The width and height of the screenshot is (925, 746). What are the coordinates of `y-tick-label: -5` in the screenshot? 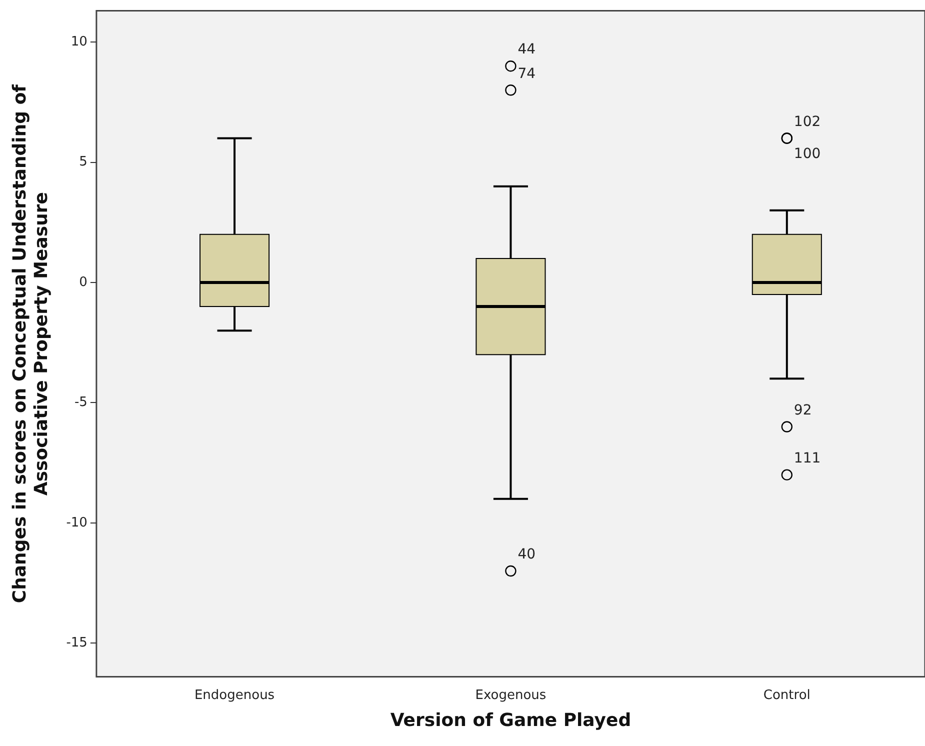 It's located at (81, 402).